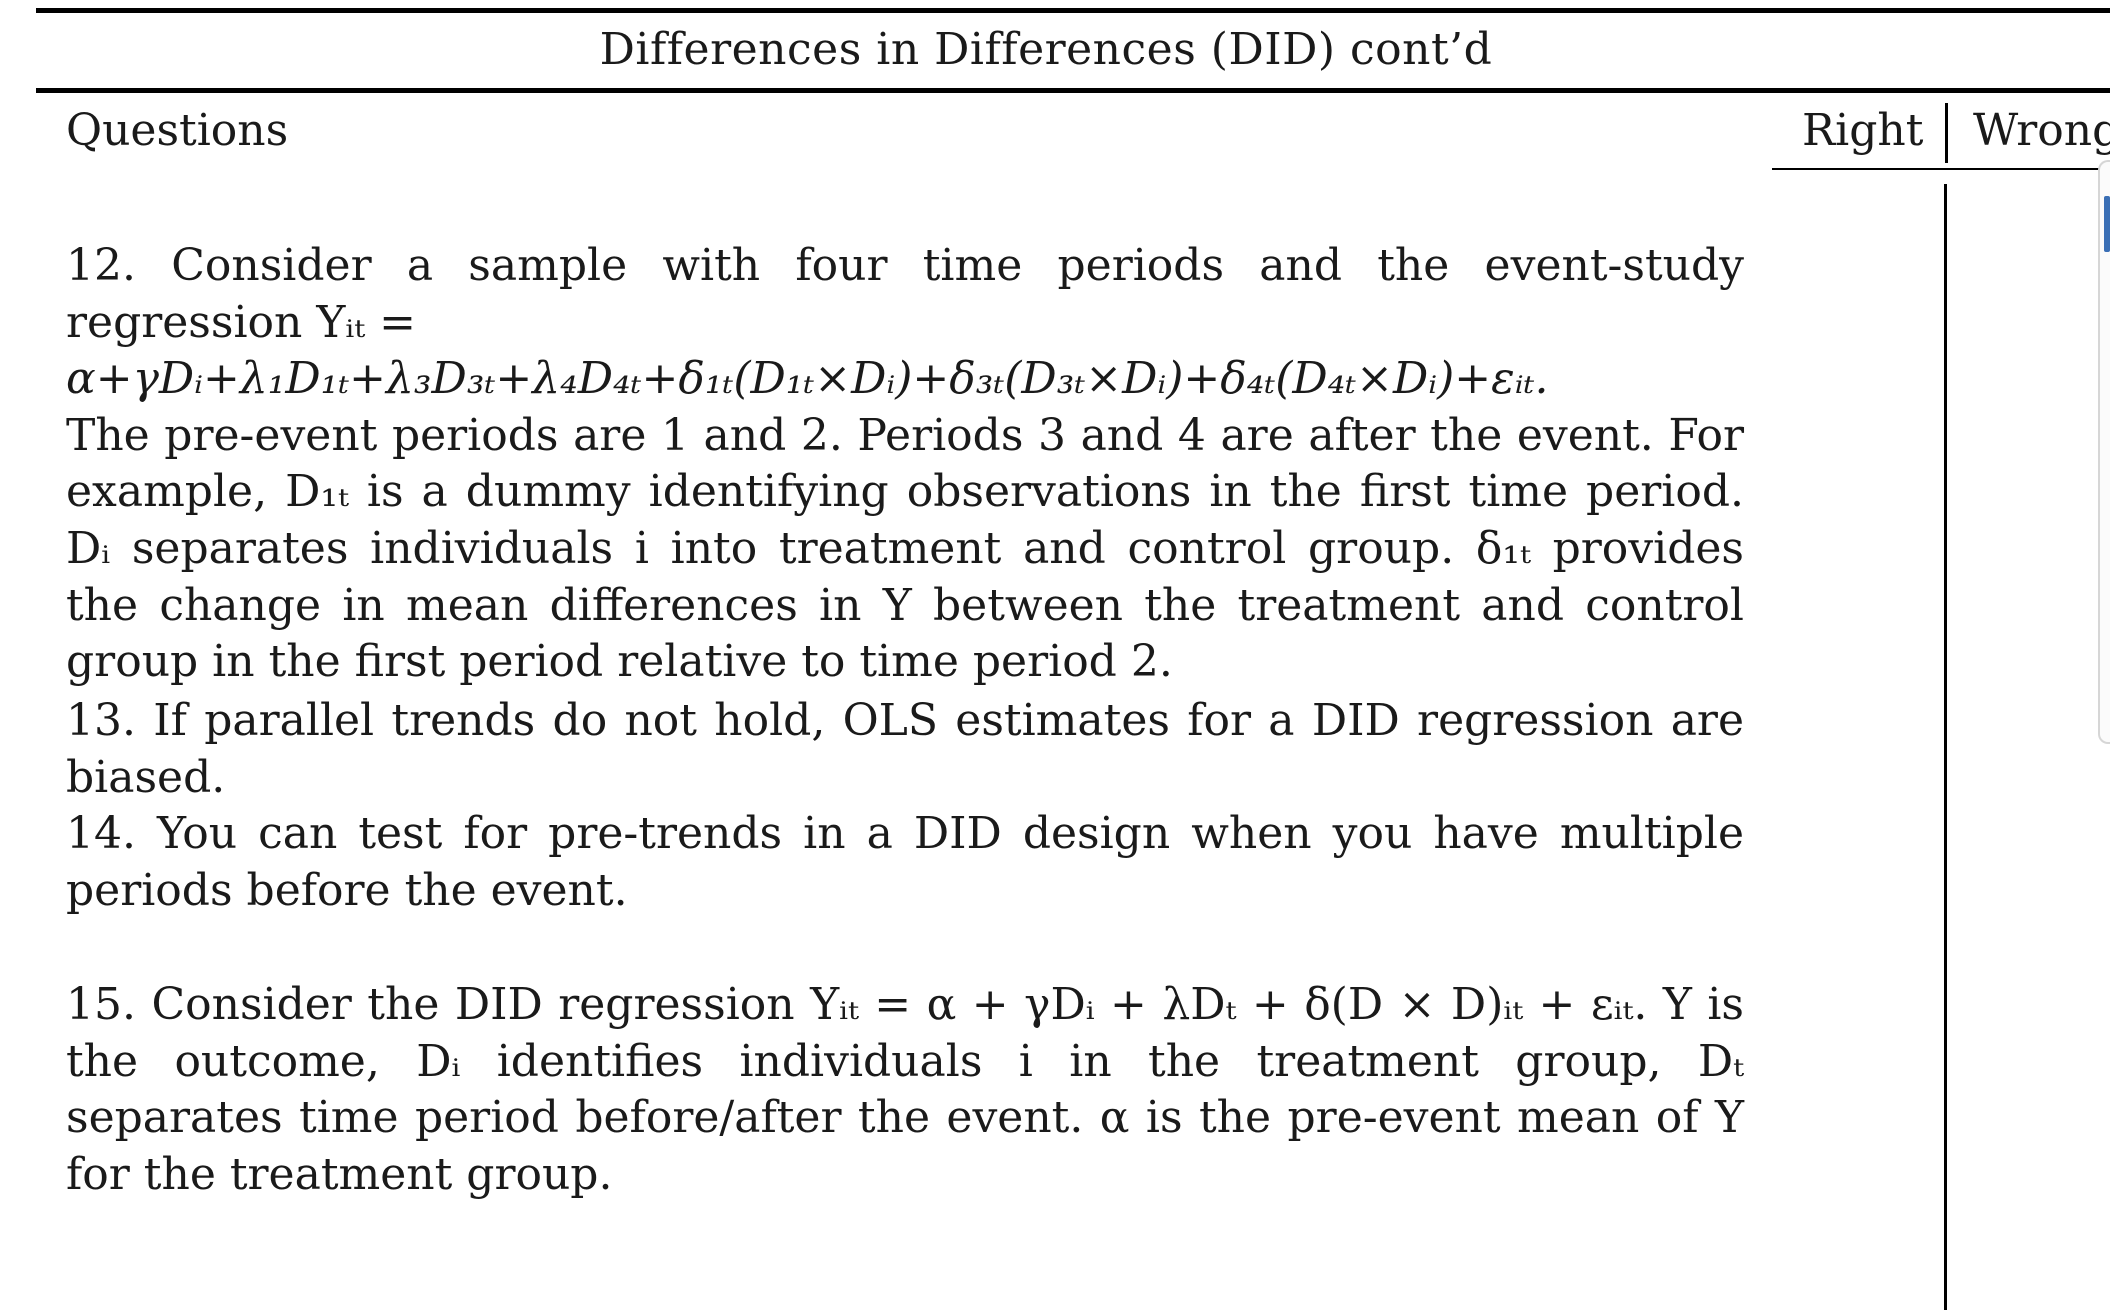  I want to click on right-column-label: Right, so click(1863, 130).